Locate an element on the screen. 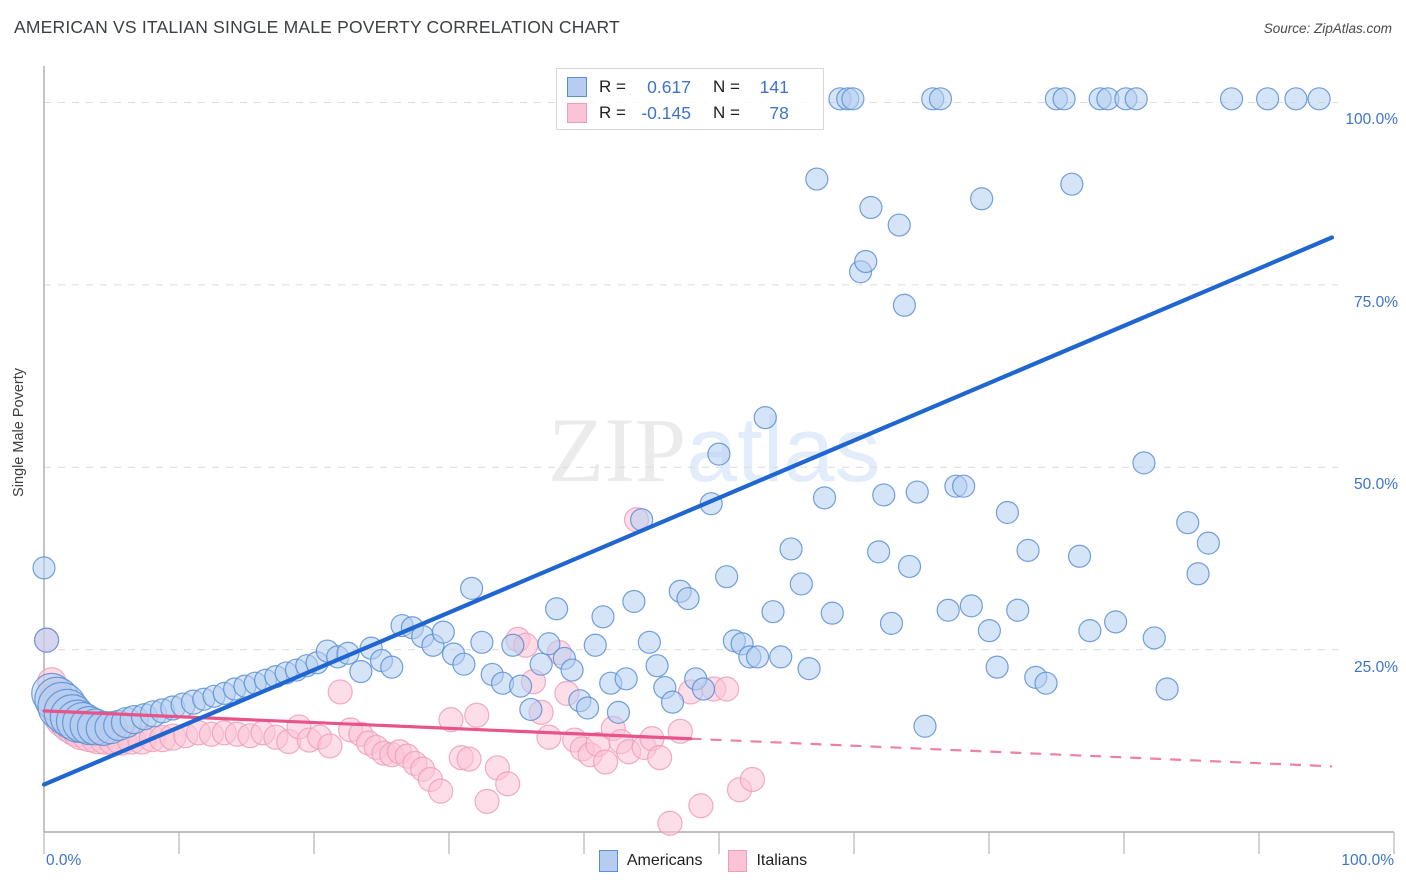  x-axis-tick-label-max: 100.0% is located at coordinates (1367, 860).